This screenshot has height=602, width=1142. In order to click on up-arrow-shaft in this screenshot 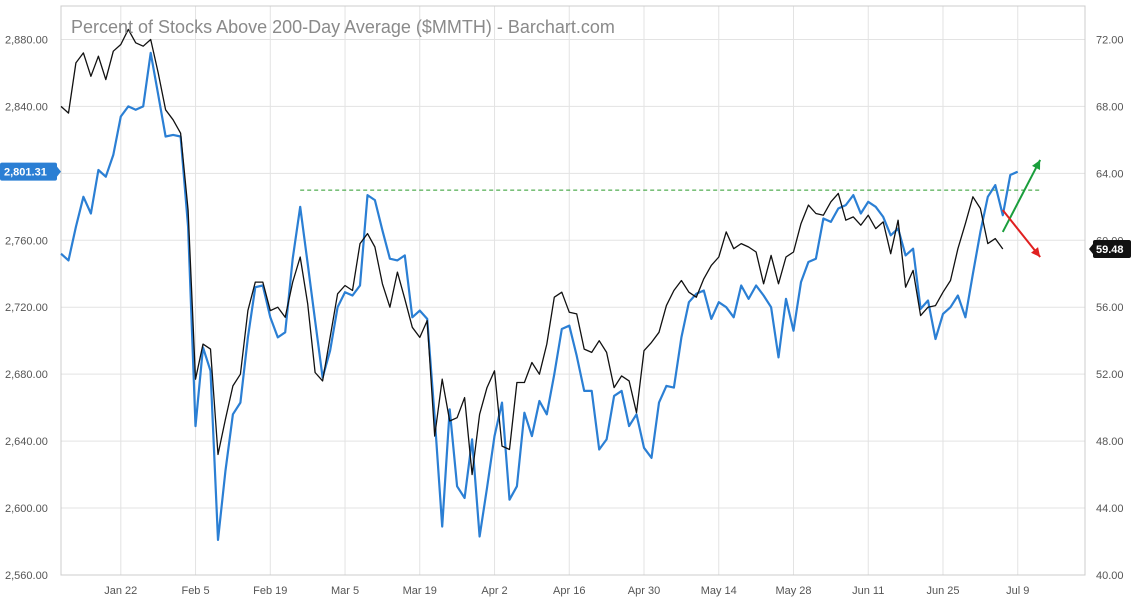, I will do `click(1021, 196)`.